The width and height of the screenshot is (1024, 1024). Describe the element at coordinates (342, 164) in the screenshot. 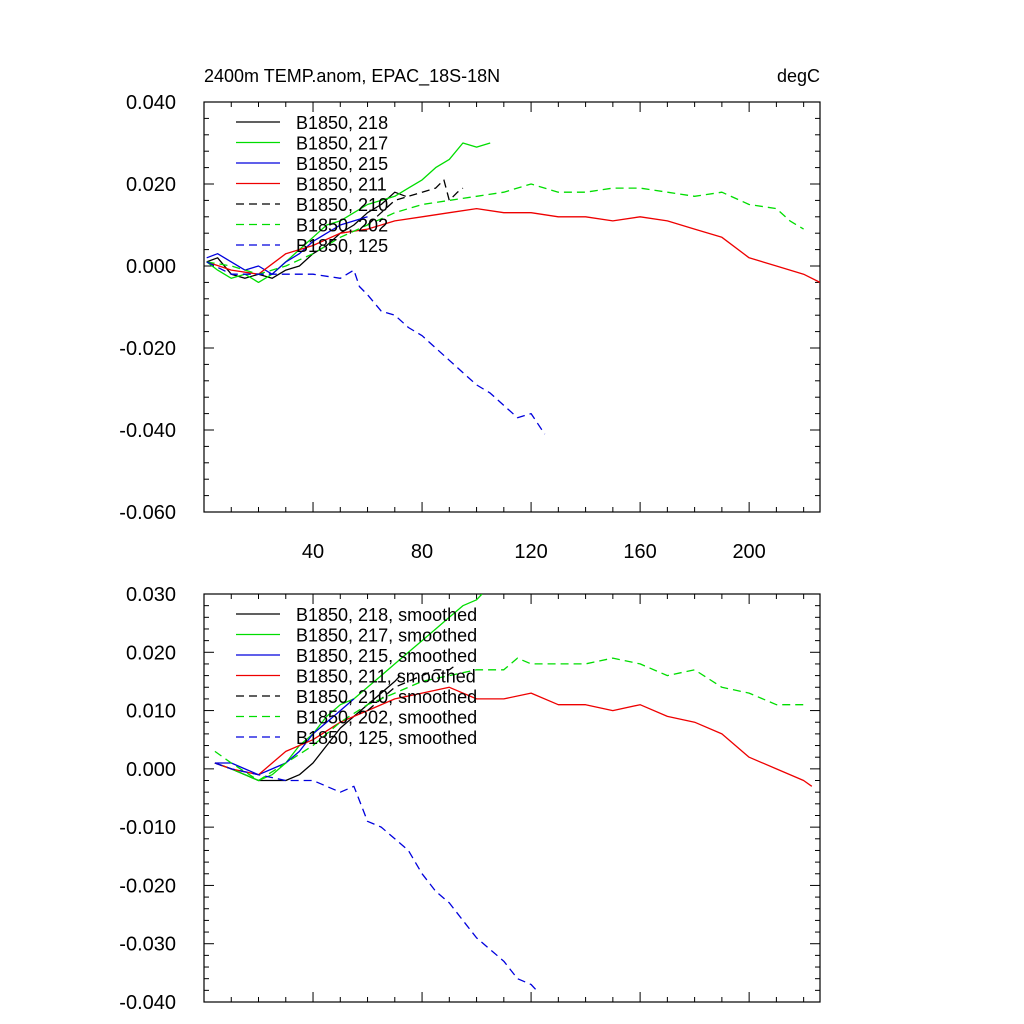

I see `top-legend-label: B1850, 215` at that location.